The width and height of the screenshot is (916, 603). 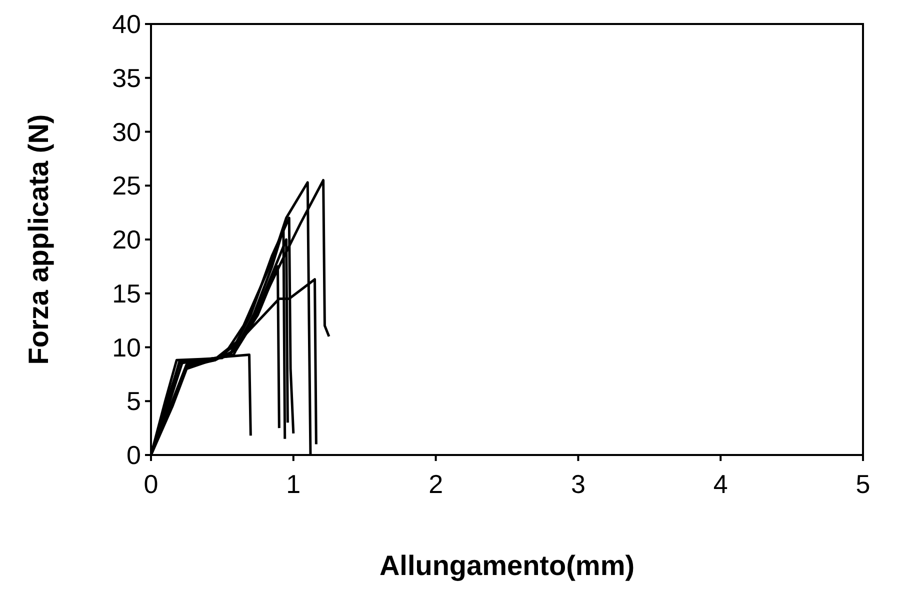 What do you see at coordinates (126, 24) in the screenshot?
I see `y-tick-label: 40` at bounding box center [126, 24].